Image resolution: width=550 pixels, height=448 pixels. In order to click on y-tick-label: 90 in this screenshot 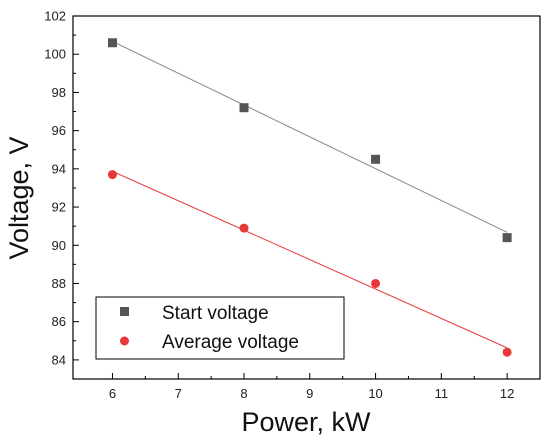, I will do `click(59, 245)`.